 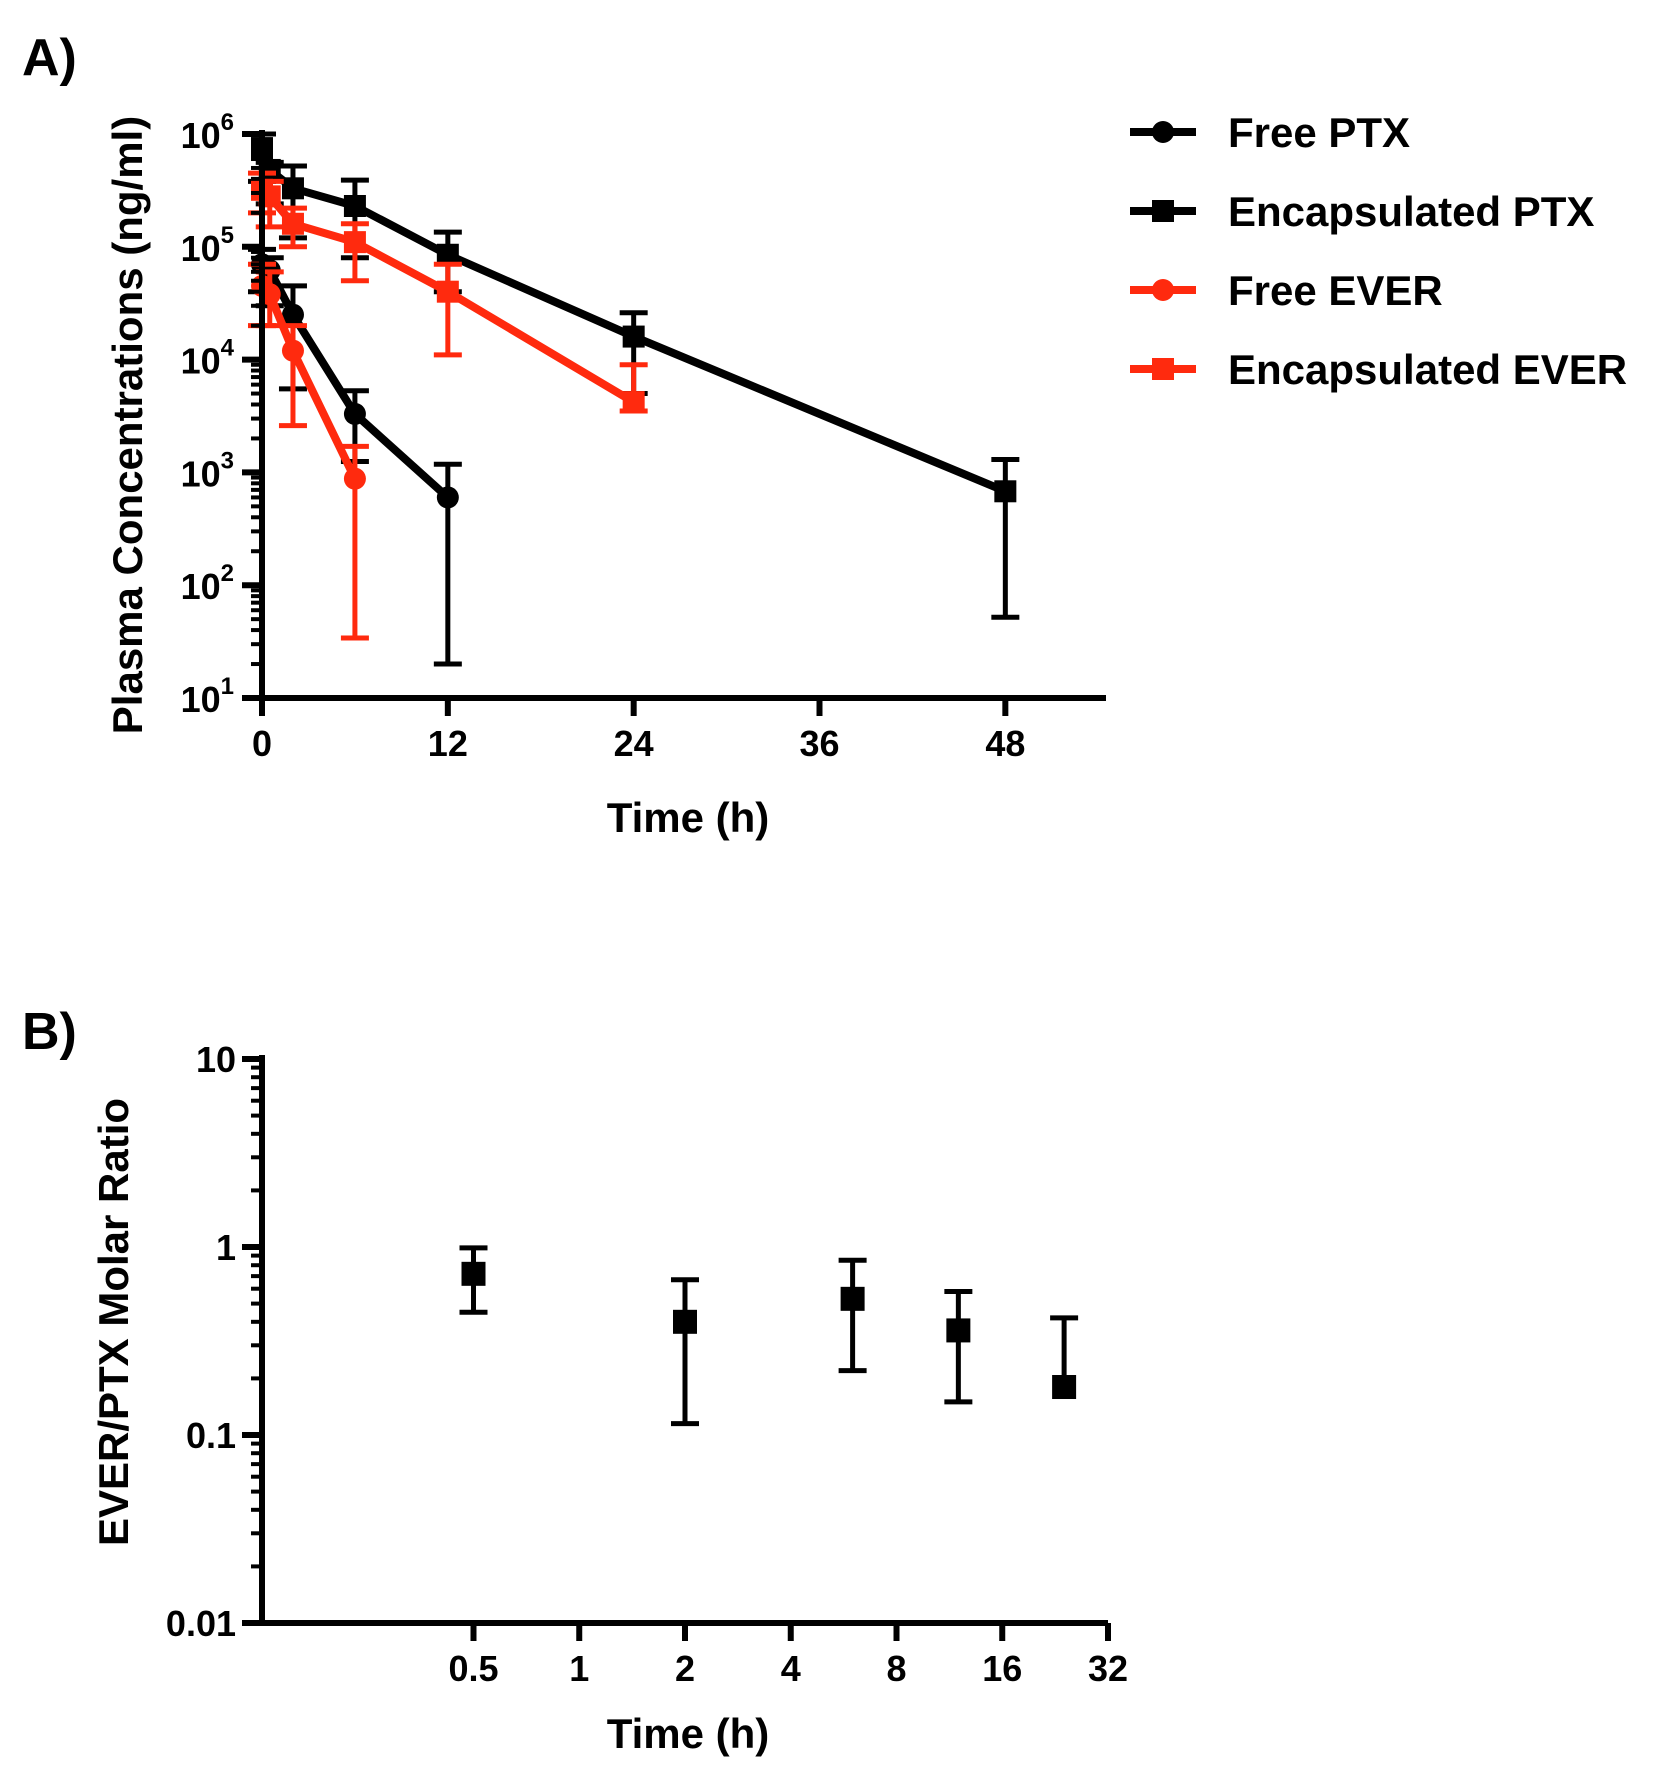 What do you see at coordinates (688, 1733) in the screenshot?
I see `x-axis-title-b: Time (h)` at bounding box center [688, 1733].